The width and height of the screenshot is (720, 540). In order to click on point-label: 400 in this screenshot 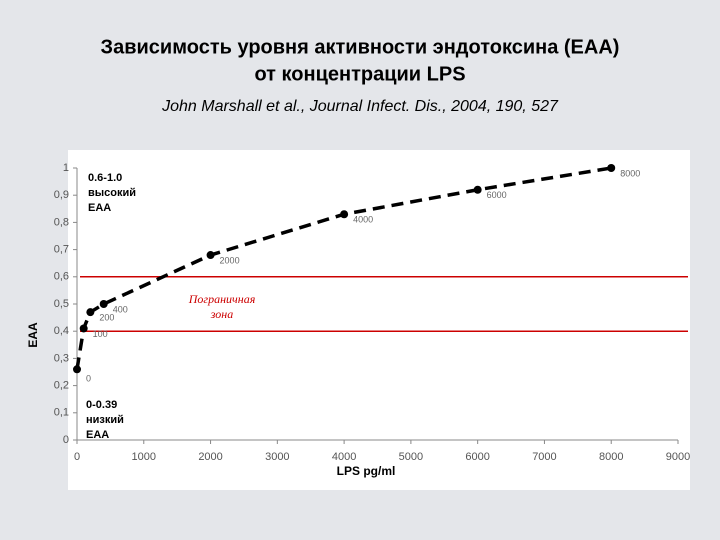, I will do `click(120, 309)`.